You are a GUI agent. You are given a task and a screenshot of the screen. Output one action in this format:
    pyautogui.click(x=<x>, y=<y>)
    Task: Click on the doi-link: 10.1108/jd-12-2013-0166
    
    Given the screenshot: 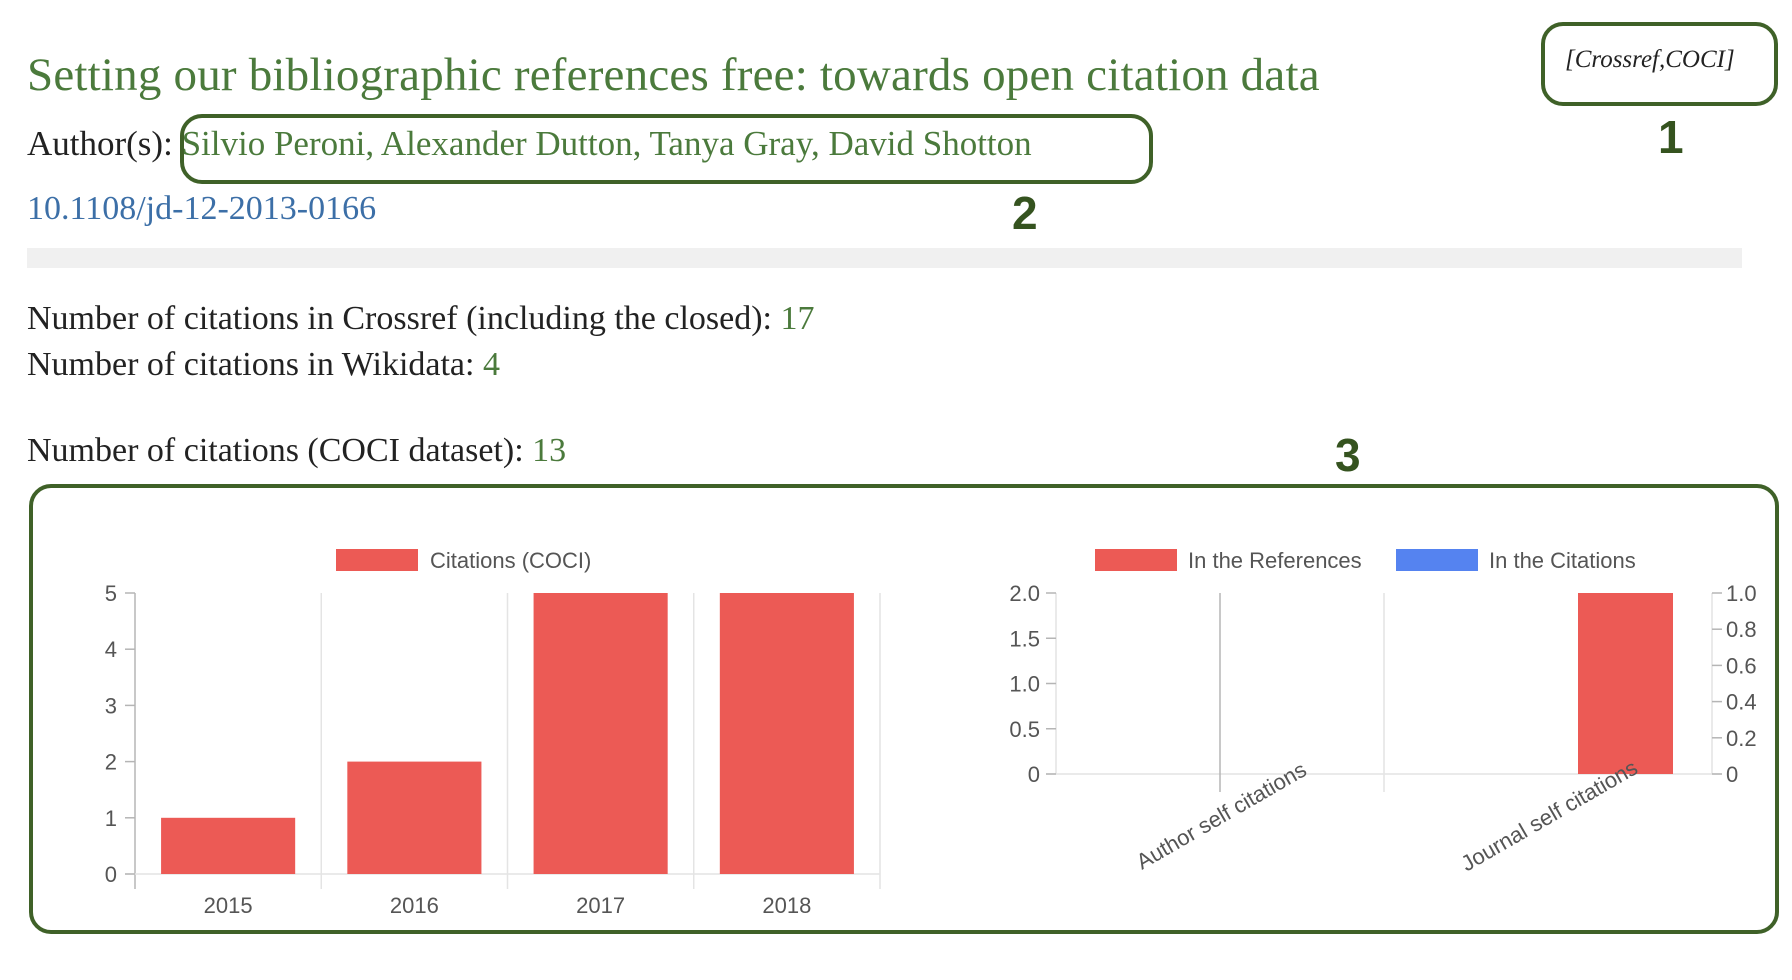 What is the action you would take?
    pyautogui.click(x=202, y=208)
    